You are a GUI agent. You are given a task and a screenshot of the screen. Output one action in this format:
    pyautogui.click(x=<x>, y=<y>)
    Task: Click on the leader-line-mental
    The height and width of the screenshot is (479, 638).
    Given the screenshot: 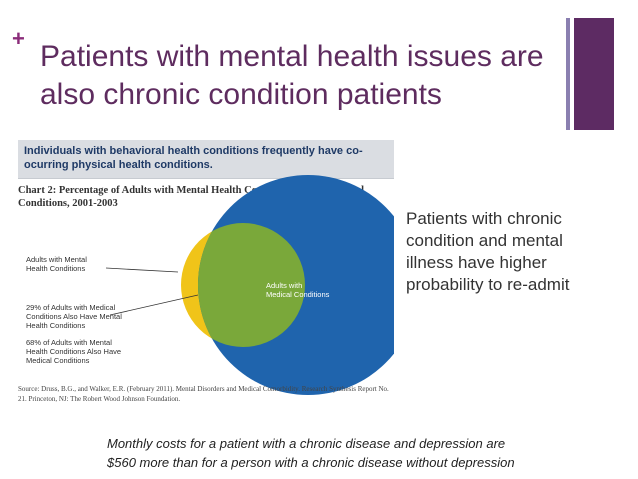 What is the action you would take?
    pyautogui.click(x=142, y=270)
    